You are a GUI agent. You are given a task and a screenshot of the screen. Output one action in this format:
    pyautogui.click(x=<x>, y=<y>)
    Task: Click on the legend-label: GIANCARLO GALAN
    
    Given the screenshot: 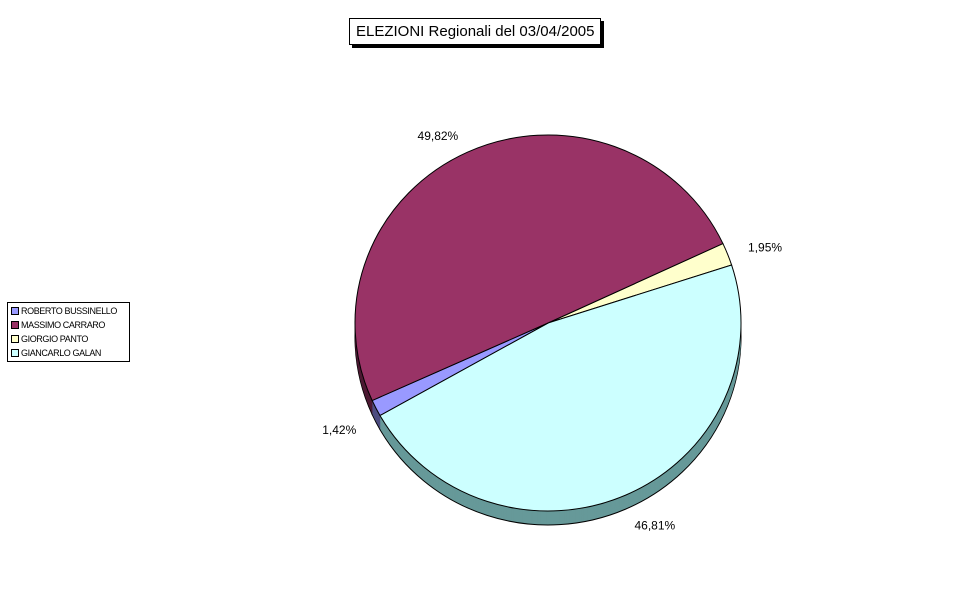 What is the action you would take?
    pyautogui.click(x=61, y=353)
    